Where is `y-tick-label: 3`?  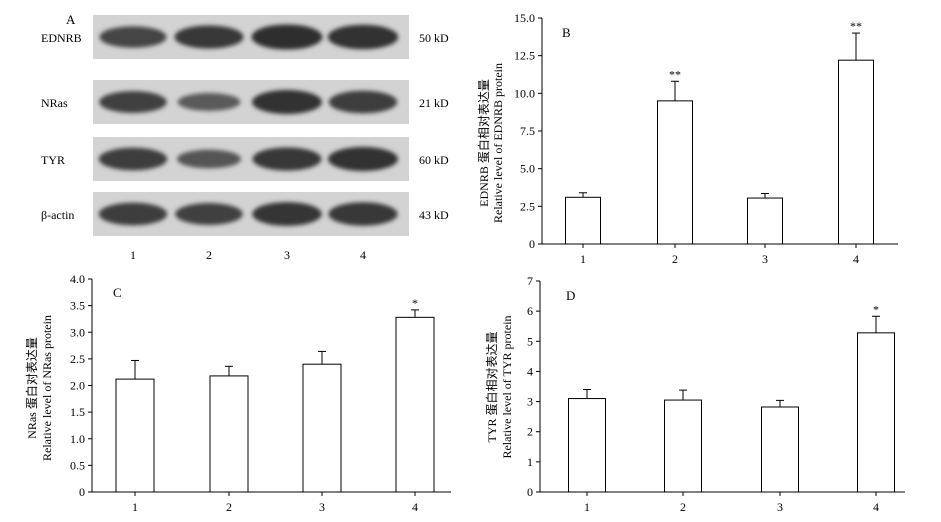
y-tick-label: 3 is located at coordinates (530, 402).